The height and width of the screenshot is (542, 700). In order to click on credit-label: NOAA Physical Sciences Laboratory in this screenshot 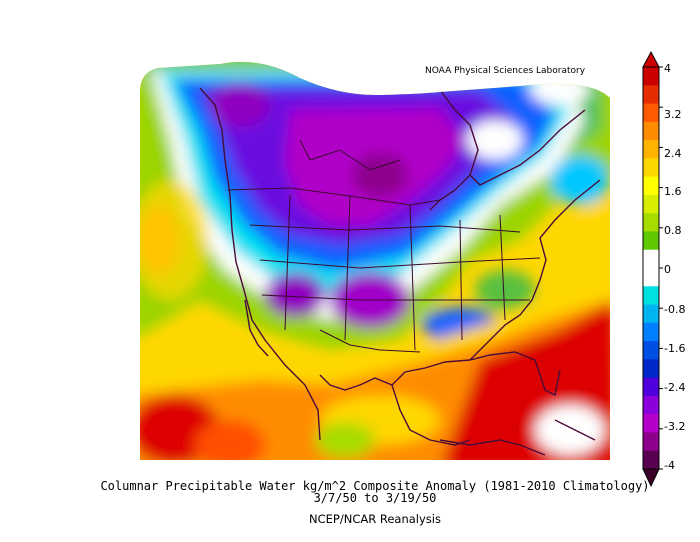, I will do `click(505, 71)`.